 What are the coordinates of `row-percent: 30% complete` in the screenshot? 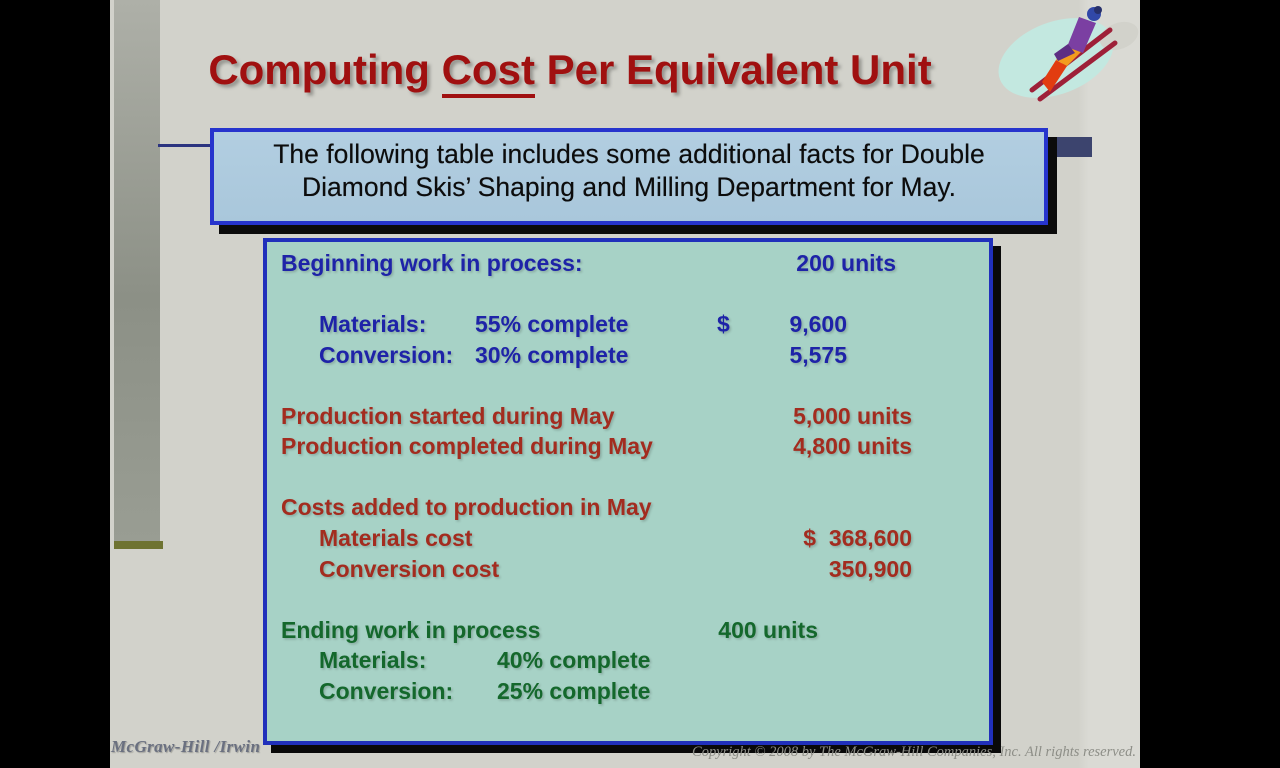 It's located at (552, 354).